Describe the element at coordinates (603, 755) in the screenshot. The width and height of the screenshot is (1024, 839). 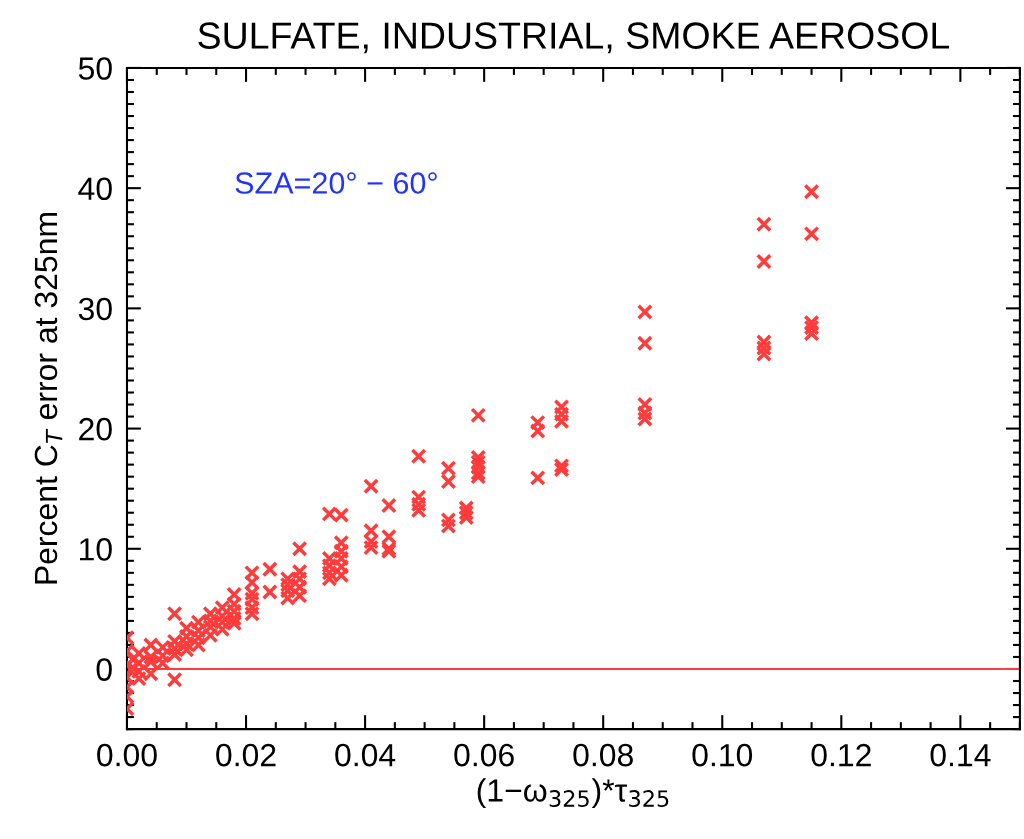
I see `x-tick-label: 0.08` at that location.